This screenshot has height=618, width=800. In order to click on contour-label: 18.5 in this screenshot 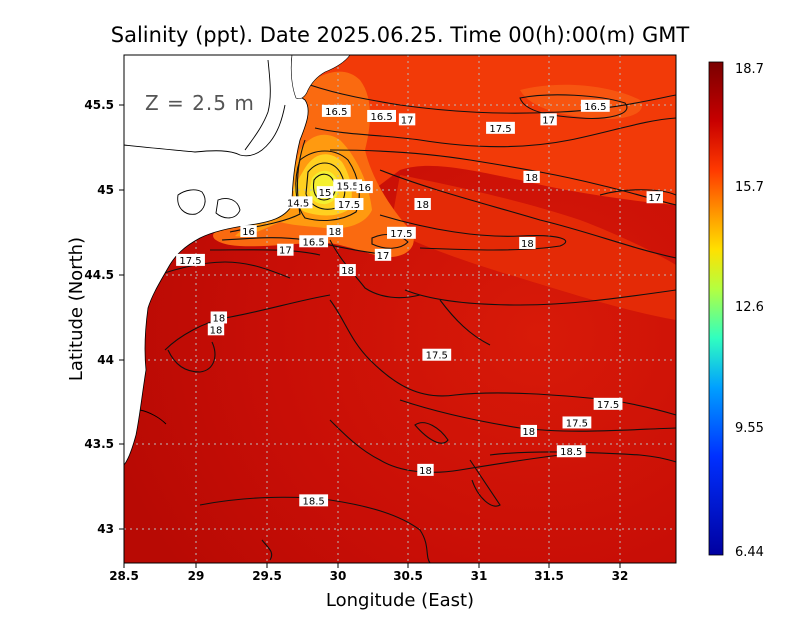, I will do `click(571, 451)`.